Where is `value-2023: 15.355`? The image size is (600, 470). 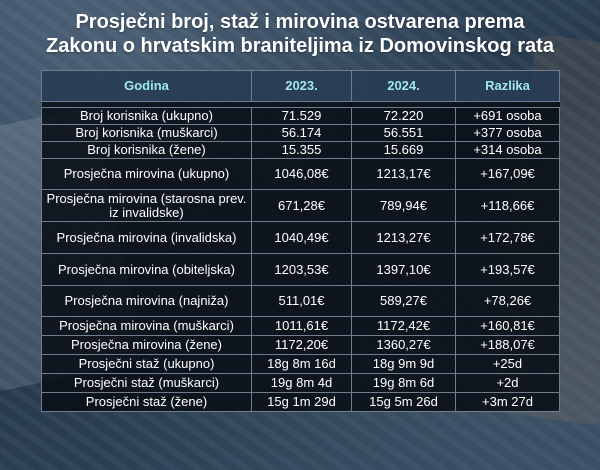
value-2023: 15.355 is located at coordinates (301, 150).